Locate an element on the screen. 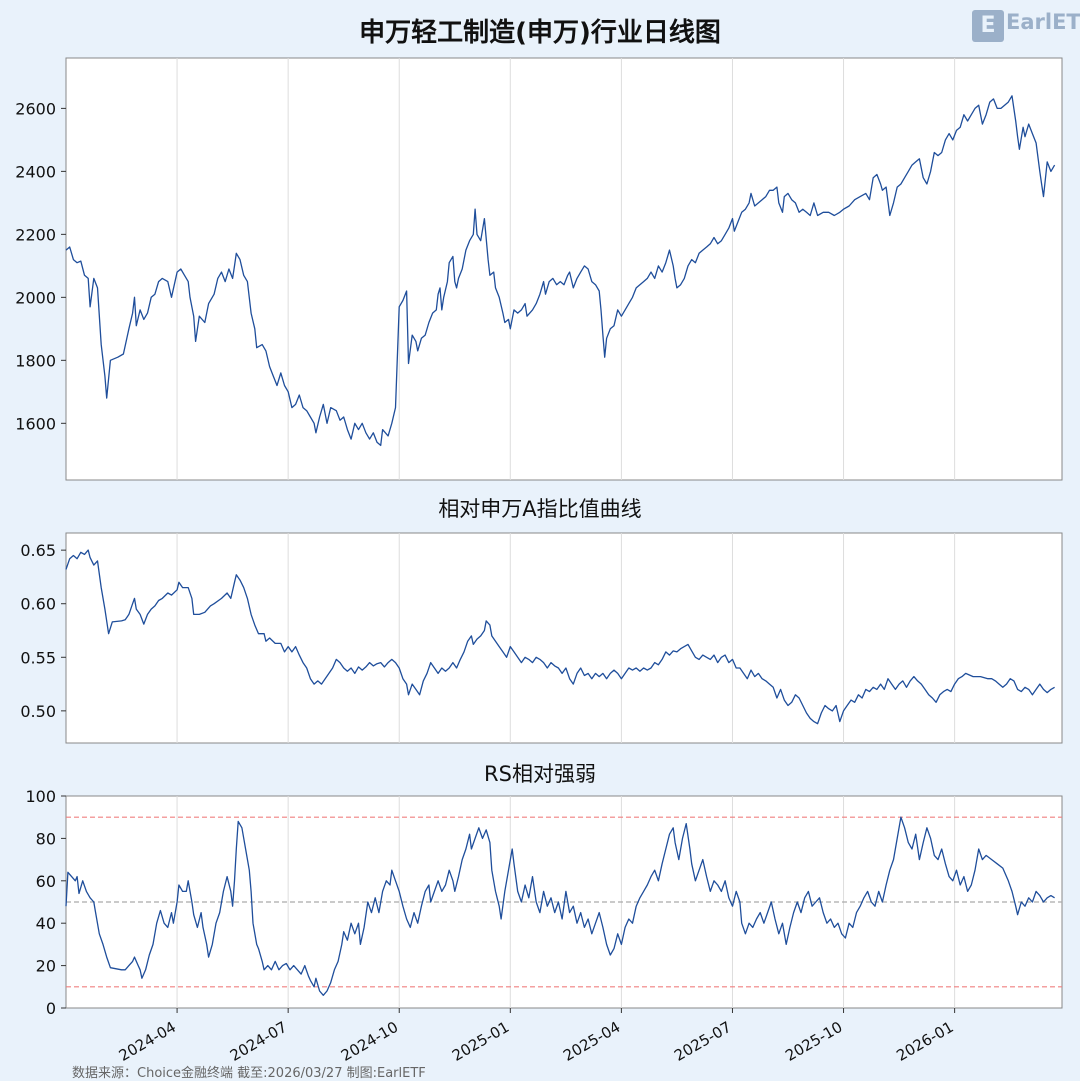  ratio-y-tick-label: 0.55 is located at coordinates (38, 657).